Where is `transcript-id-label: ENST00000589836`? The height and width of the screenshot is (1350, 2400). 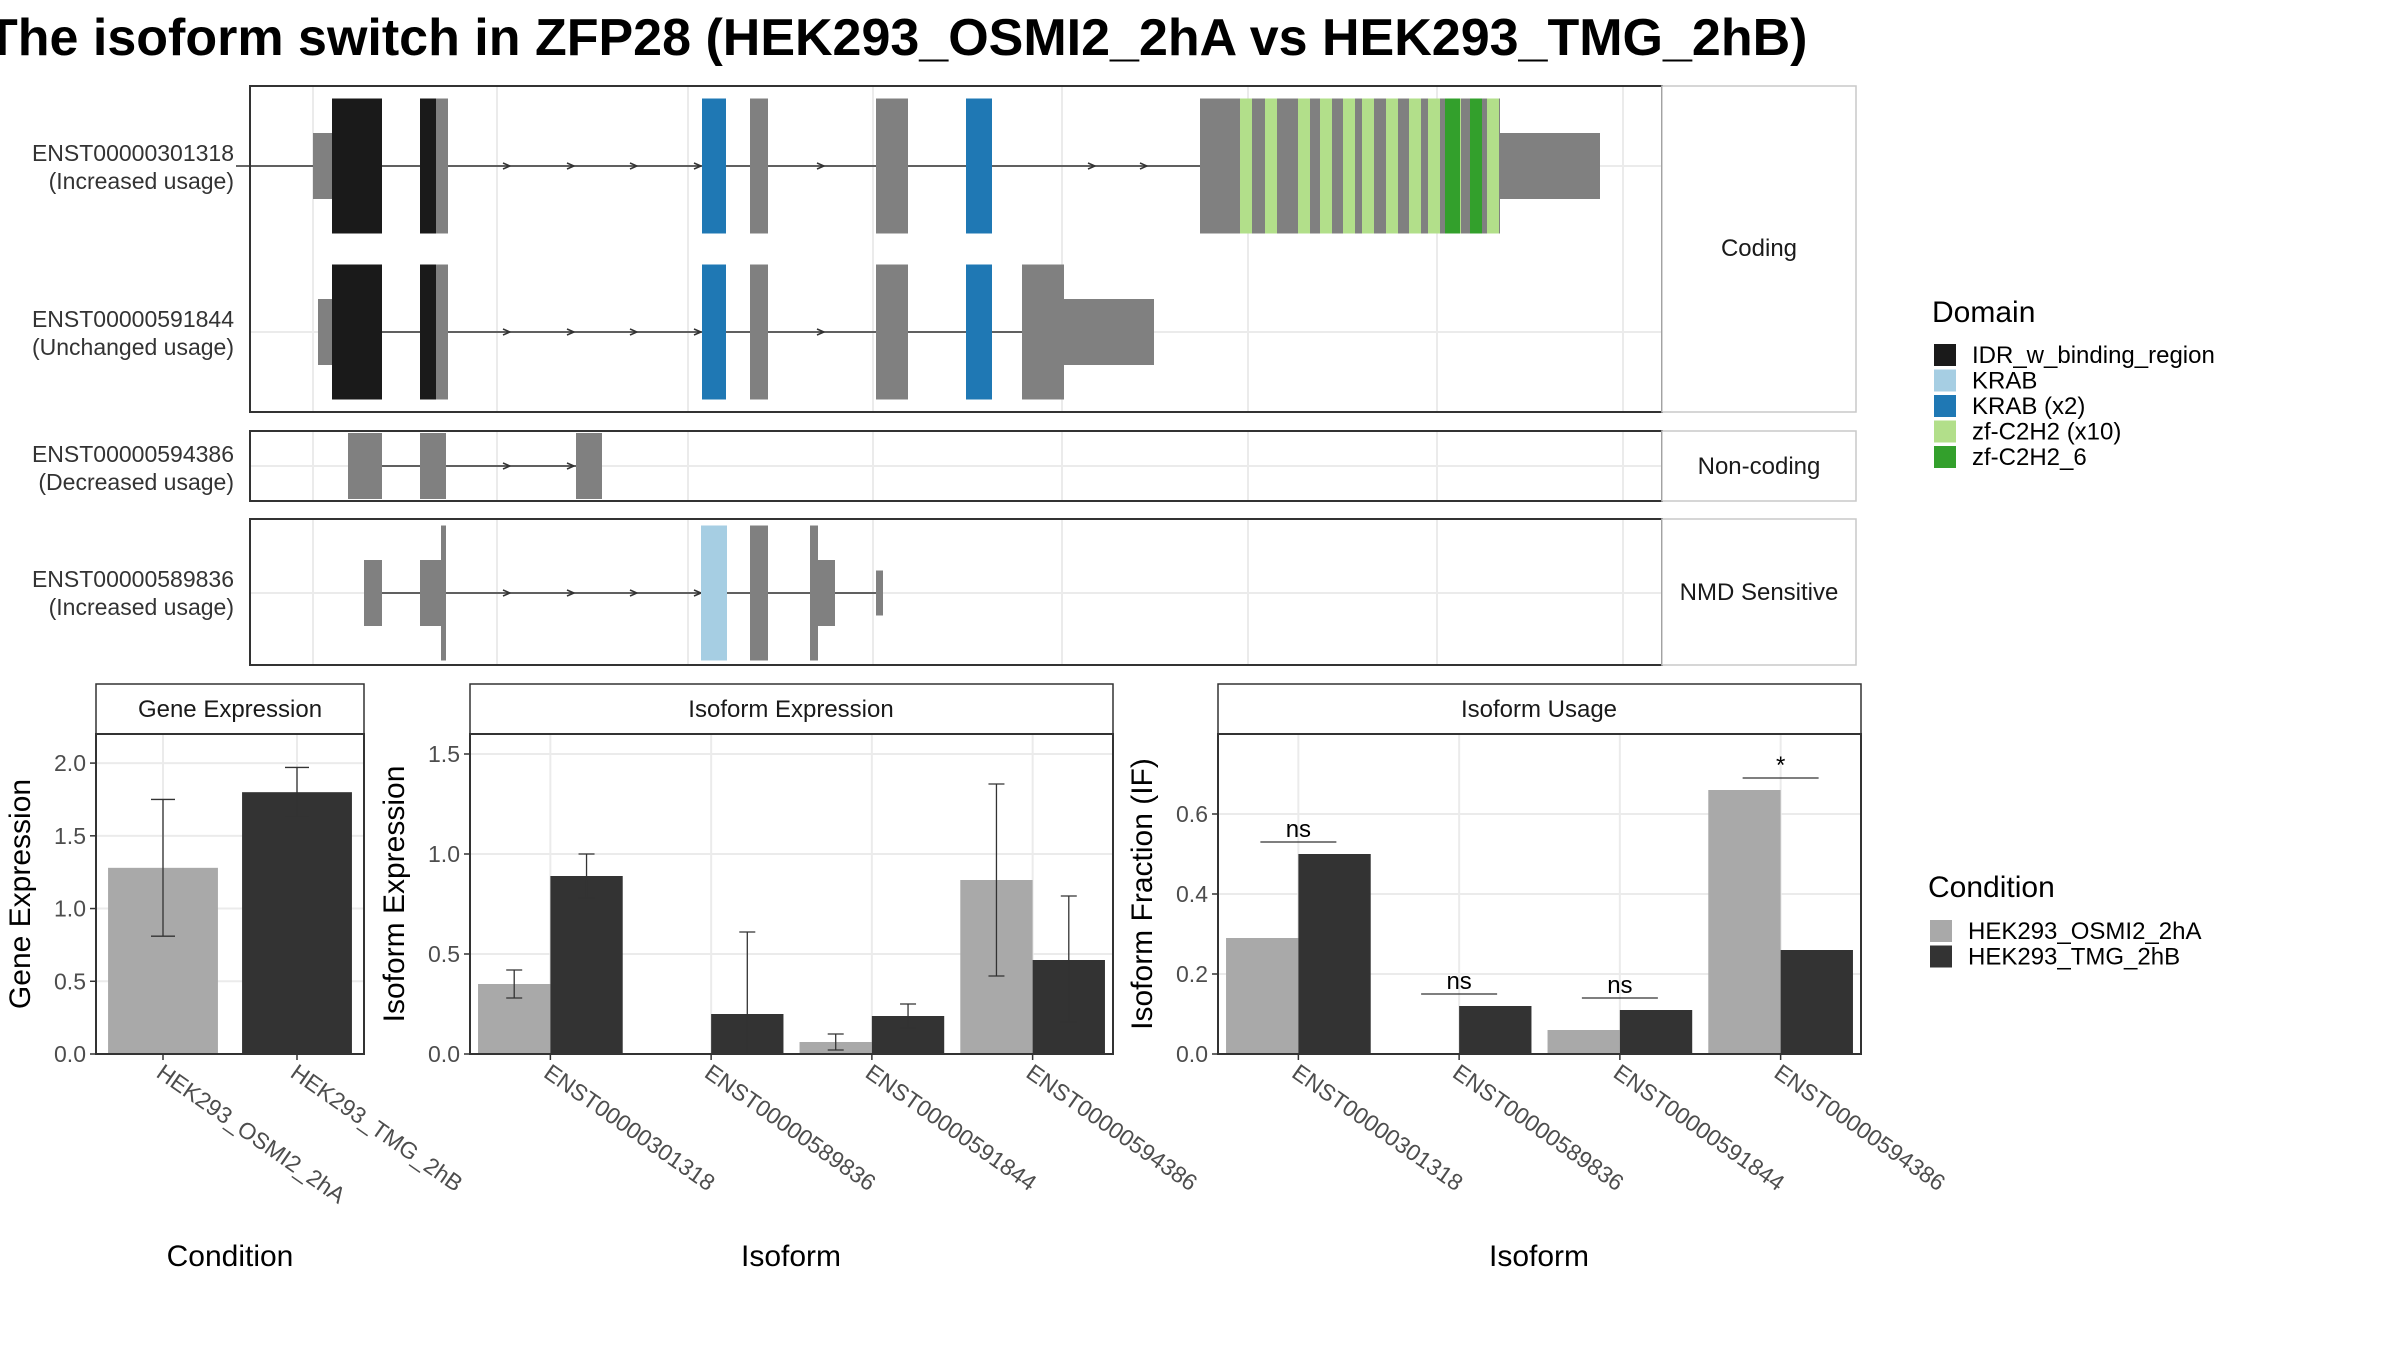
transcript-id-label: ENST00000589836 is located at coordinates (133, 579).